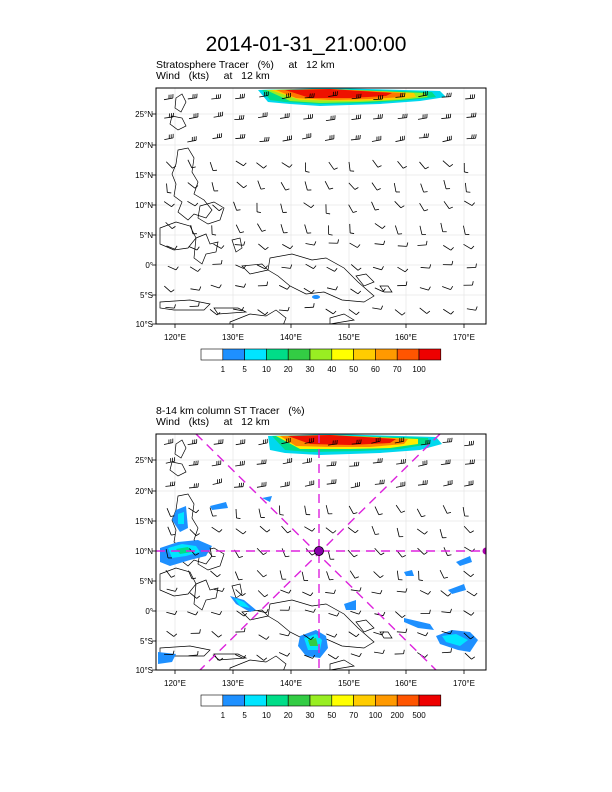  Describe the element at coordinates (319, 683) in the screenshot. I see `panel2-lon-labels: 120°E 130°E 140°E 150°E 160°E 170°E` at that location.